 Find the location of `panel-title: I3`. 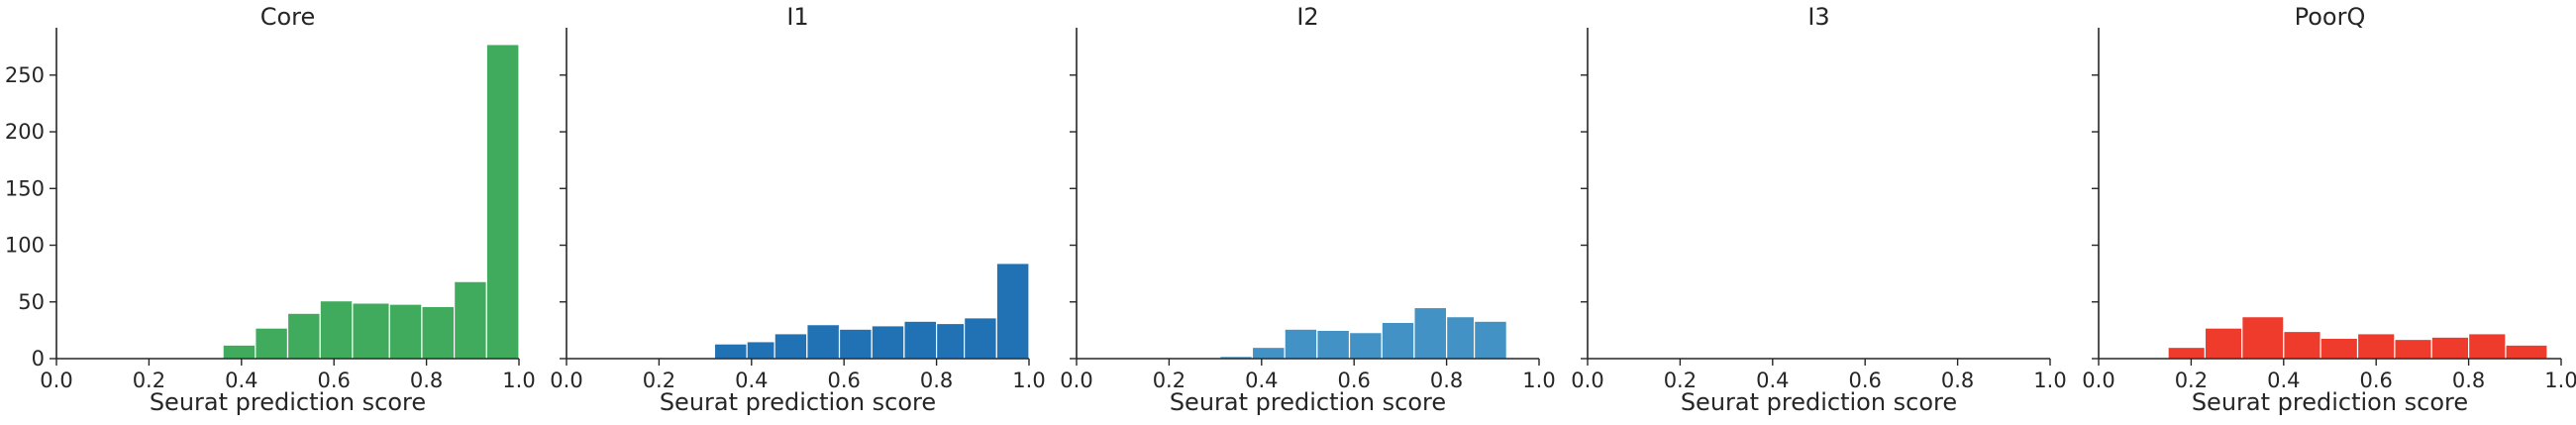

panel-title: I3 is located at coordinates (1818, 17).